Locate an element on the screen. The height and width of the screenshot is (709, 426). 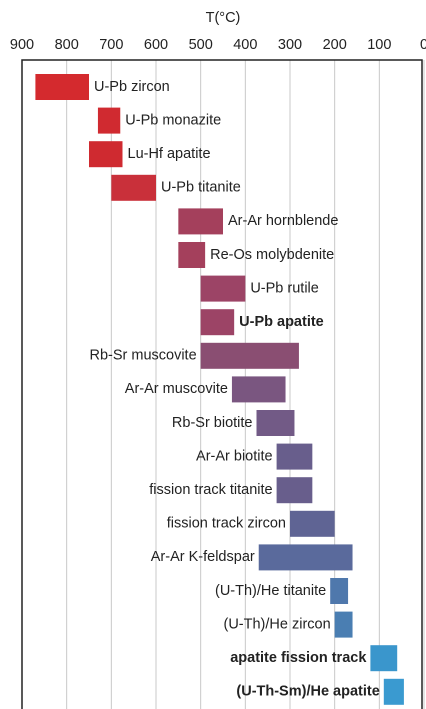
bar-label: apatite fission track is located at coordinates (298, 658).